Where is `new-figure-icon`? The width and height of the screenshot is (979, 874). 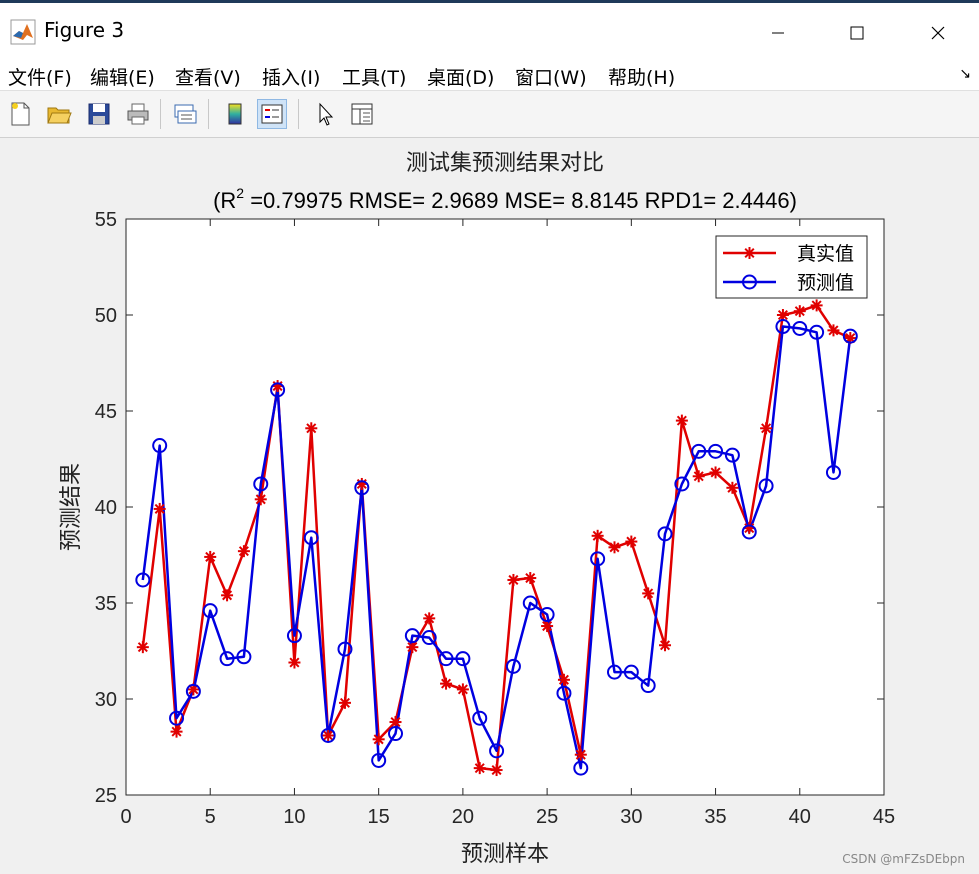
new-figure-icon is located at coordinates (20, 114).